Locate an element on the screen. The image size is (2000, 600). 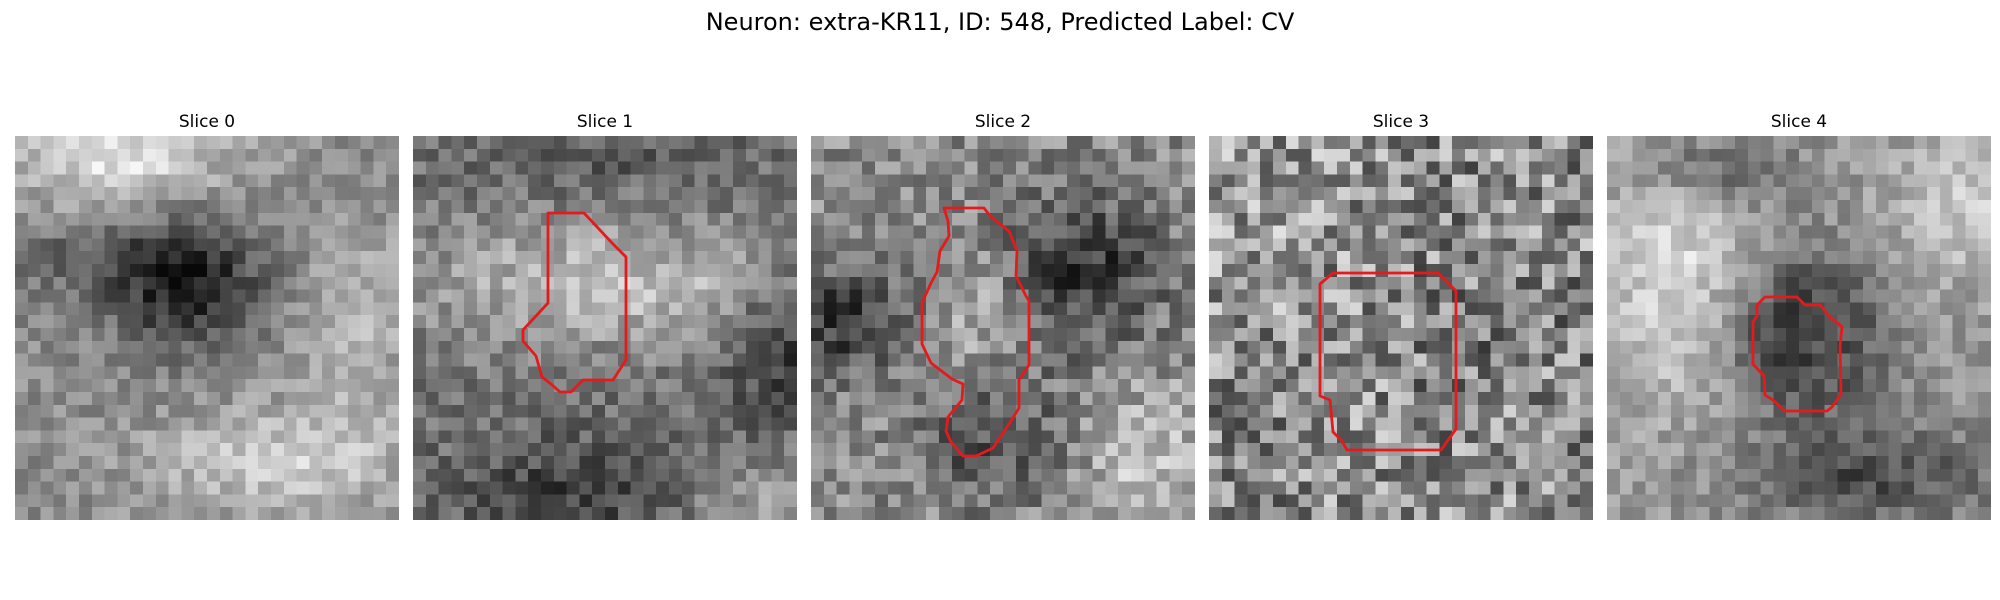
slice-panel-4: Slice 4 is located at coordinates (1799, 314).